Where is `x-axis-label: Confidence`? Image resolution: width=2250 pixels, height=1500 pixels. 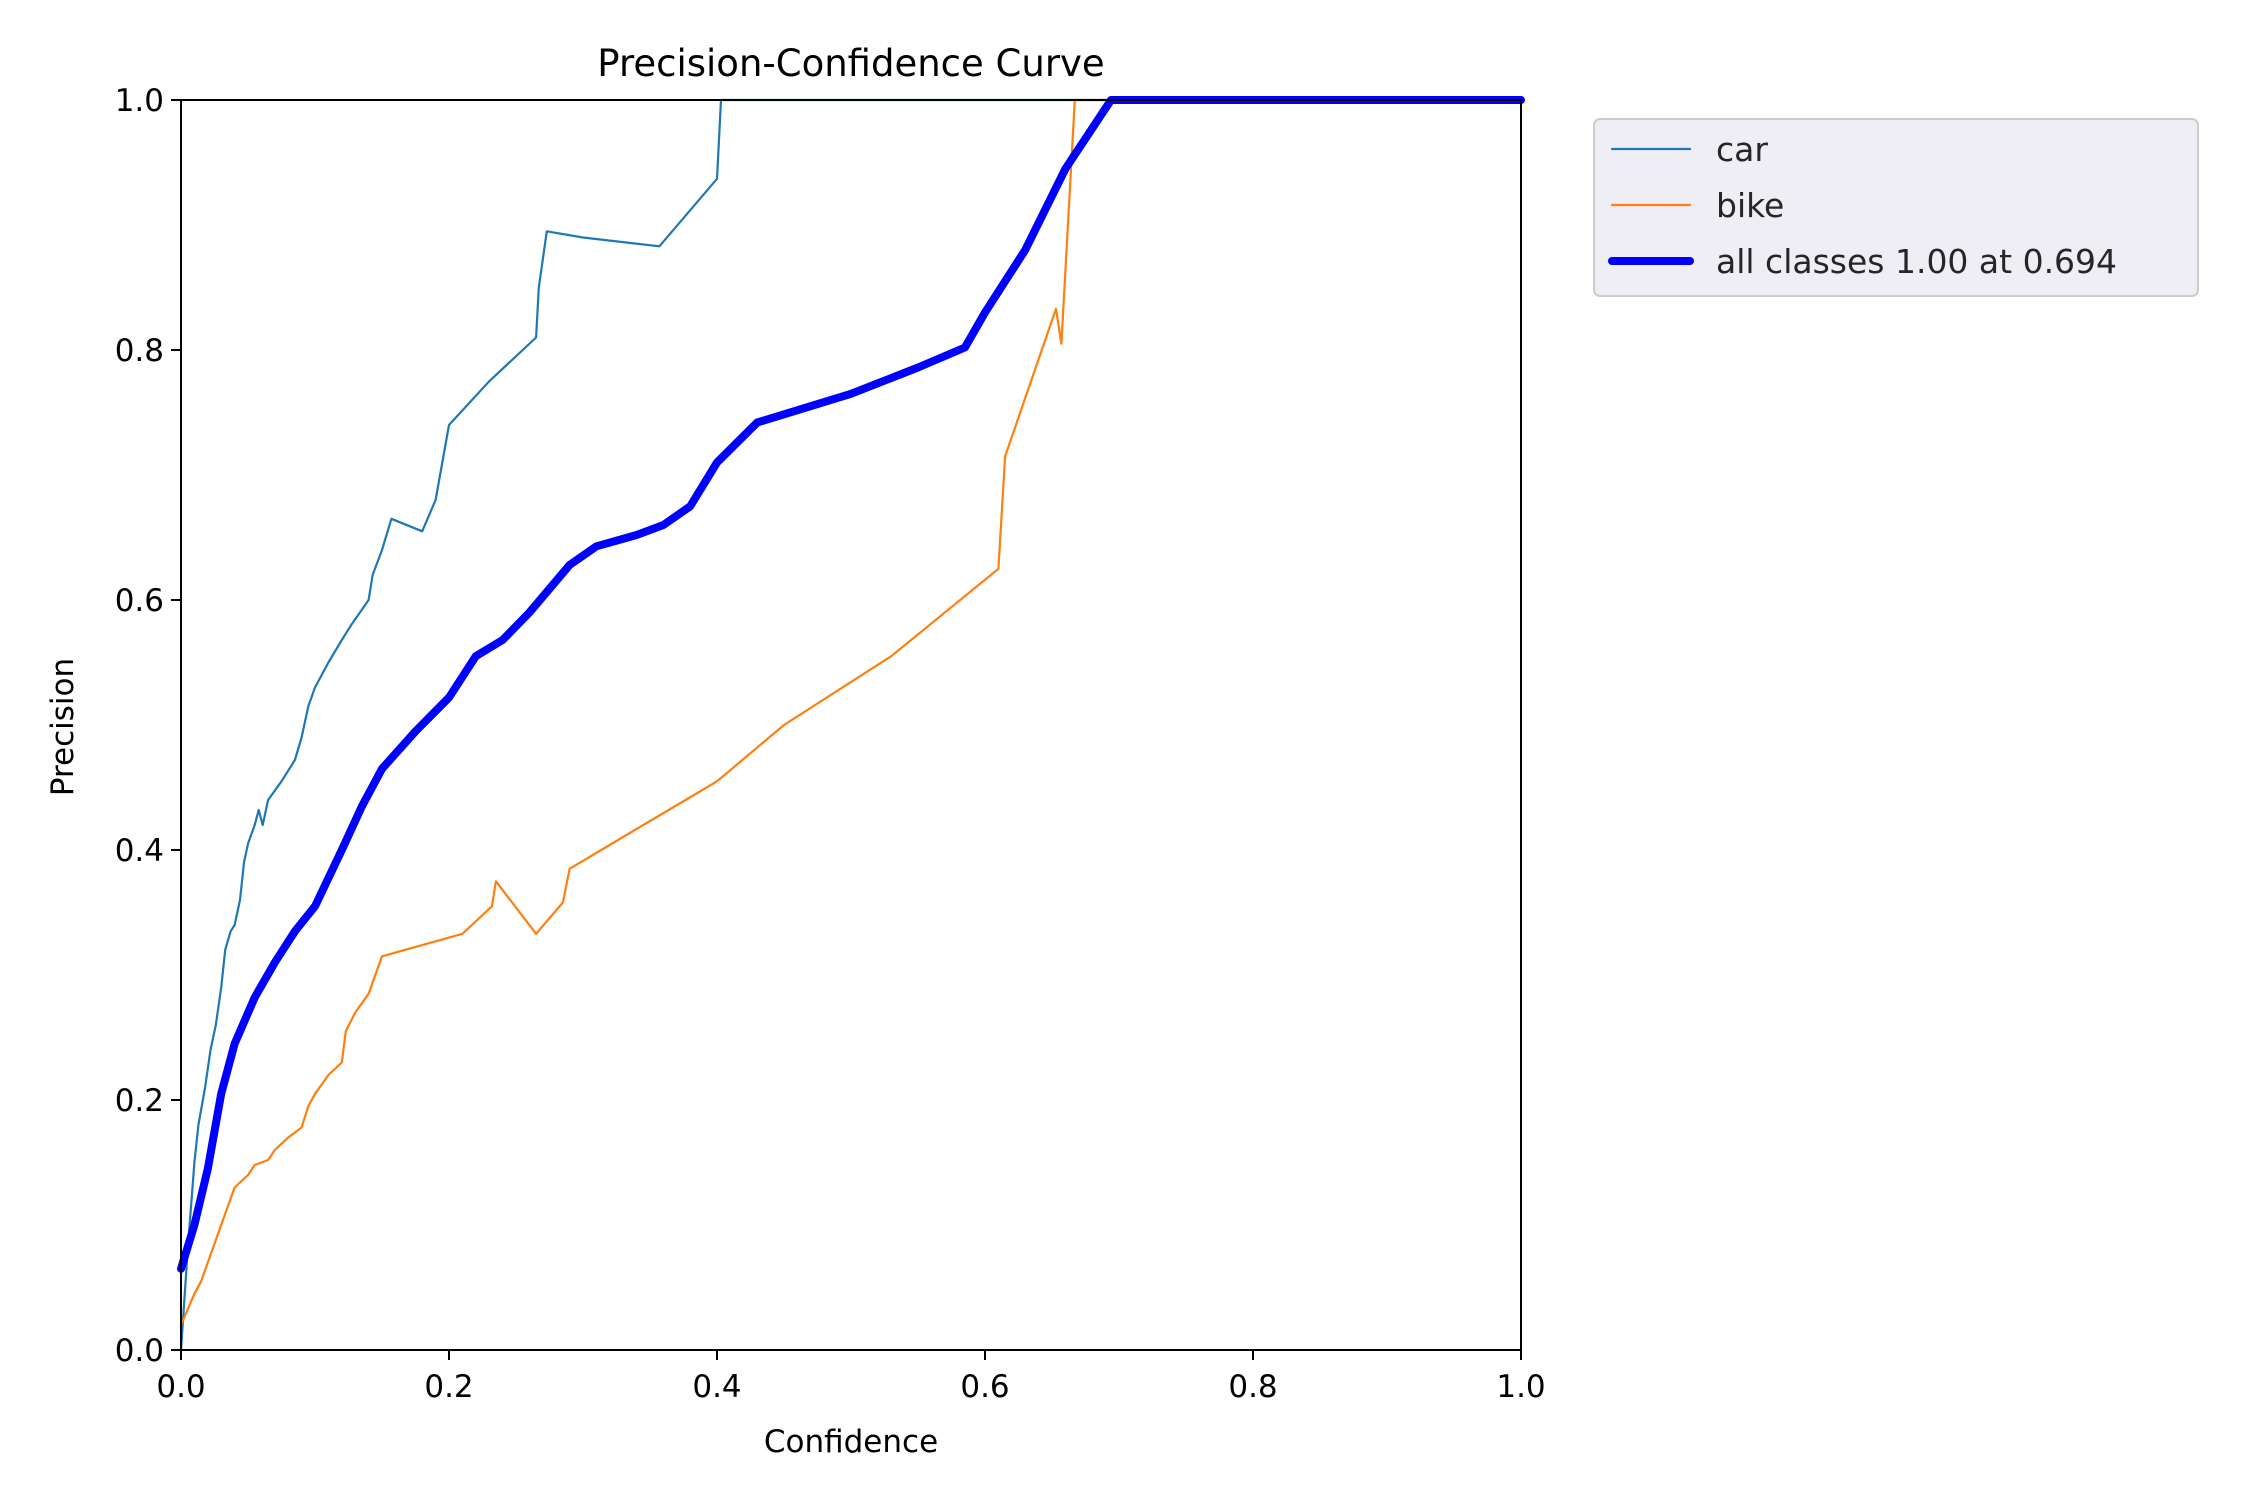
x-axis-label: Confidence is located at coordinates (851, 1442).